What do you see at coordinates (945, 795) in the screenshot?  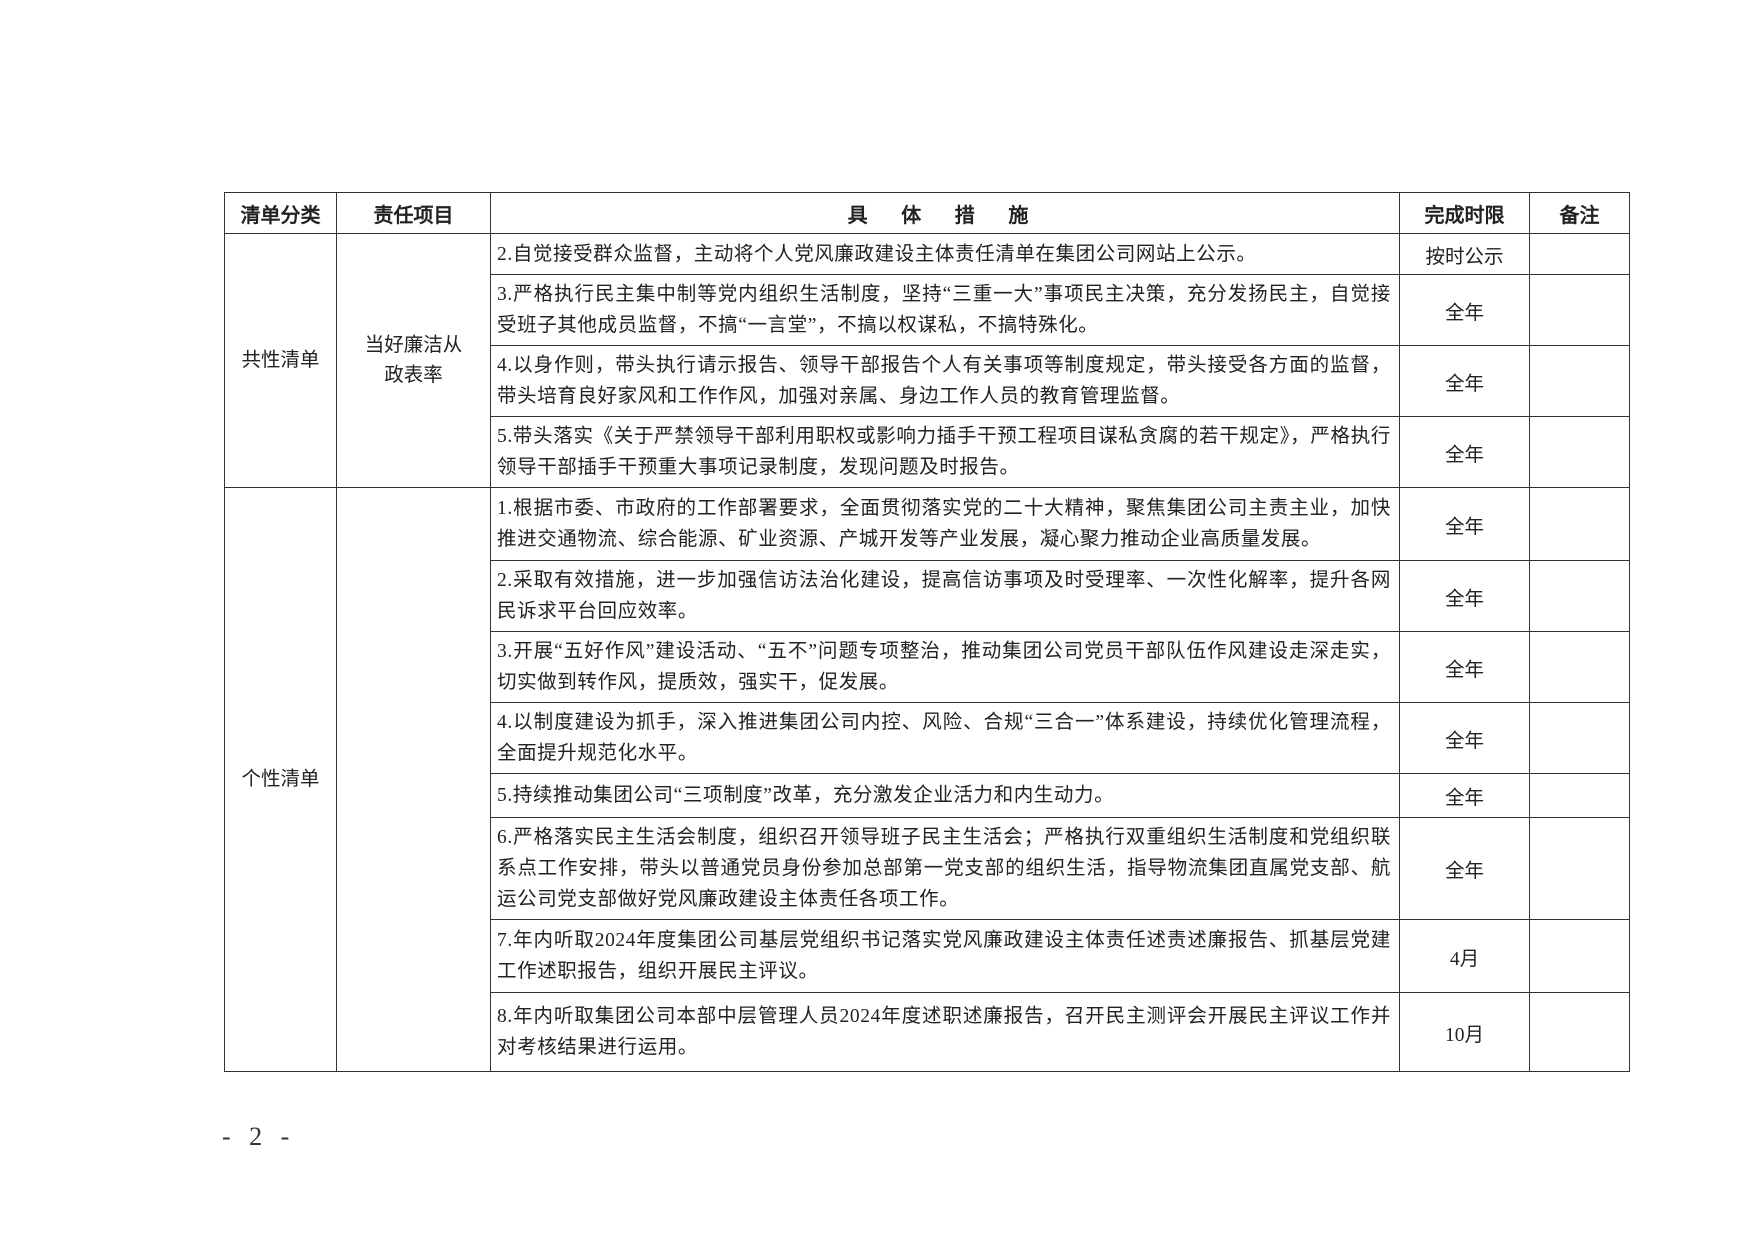 I see `measure-cell: 5.持续推动集团公司“三项制度”改革，充分激发企业活力和内生动力。` at bounding box center [945, 795].